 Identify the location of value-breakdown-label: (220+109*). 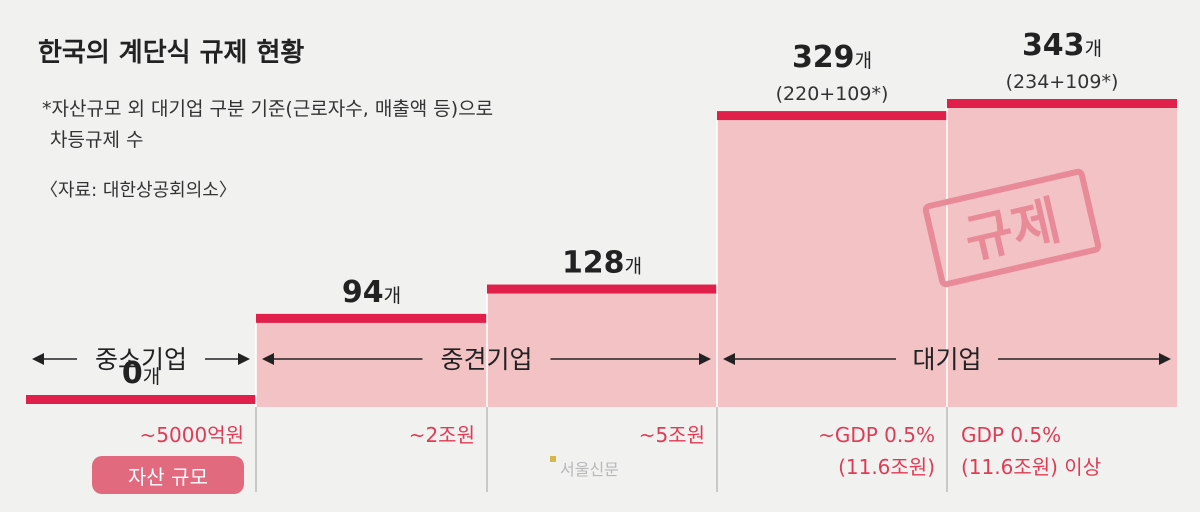
(832, 94).